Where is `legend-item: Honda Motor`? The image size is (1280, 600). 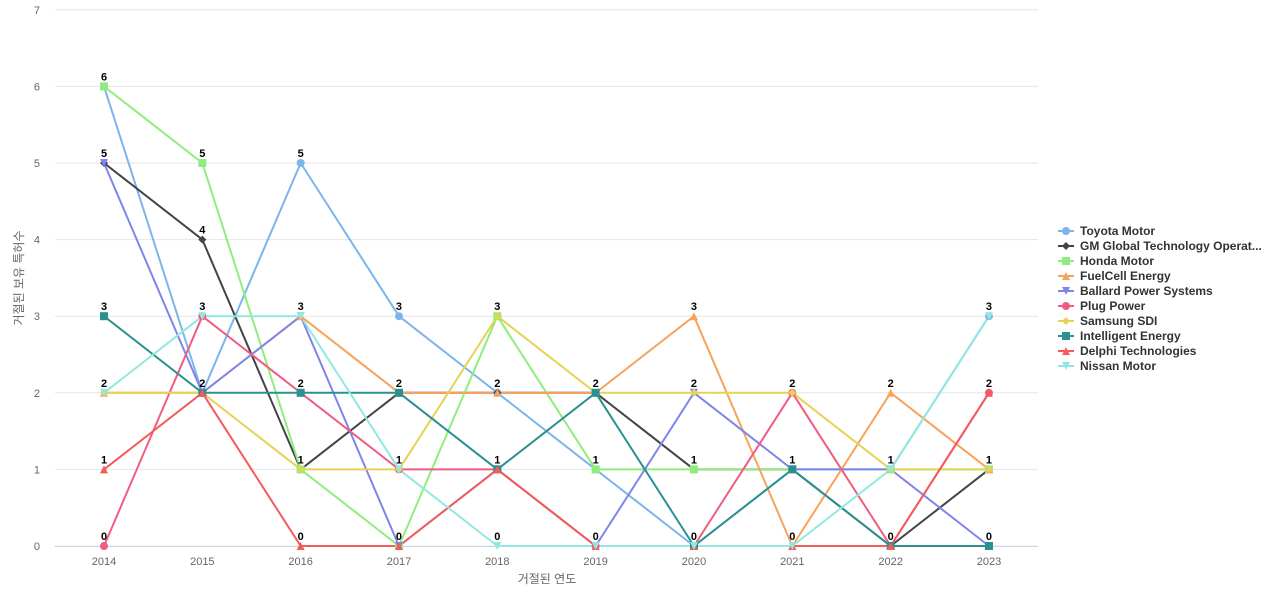 legend-item: Honda Motor is located at coordinates (1160, 260).